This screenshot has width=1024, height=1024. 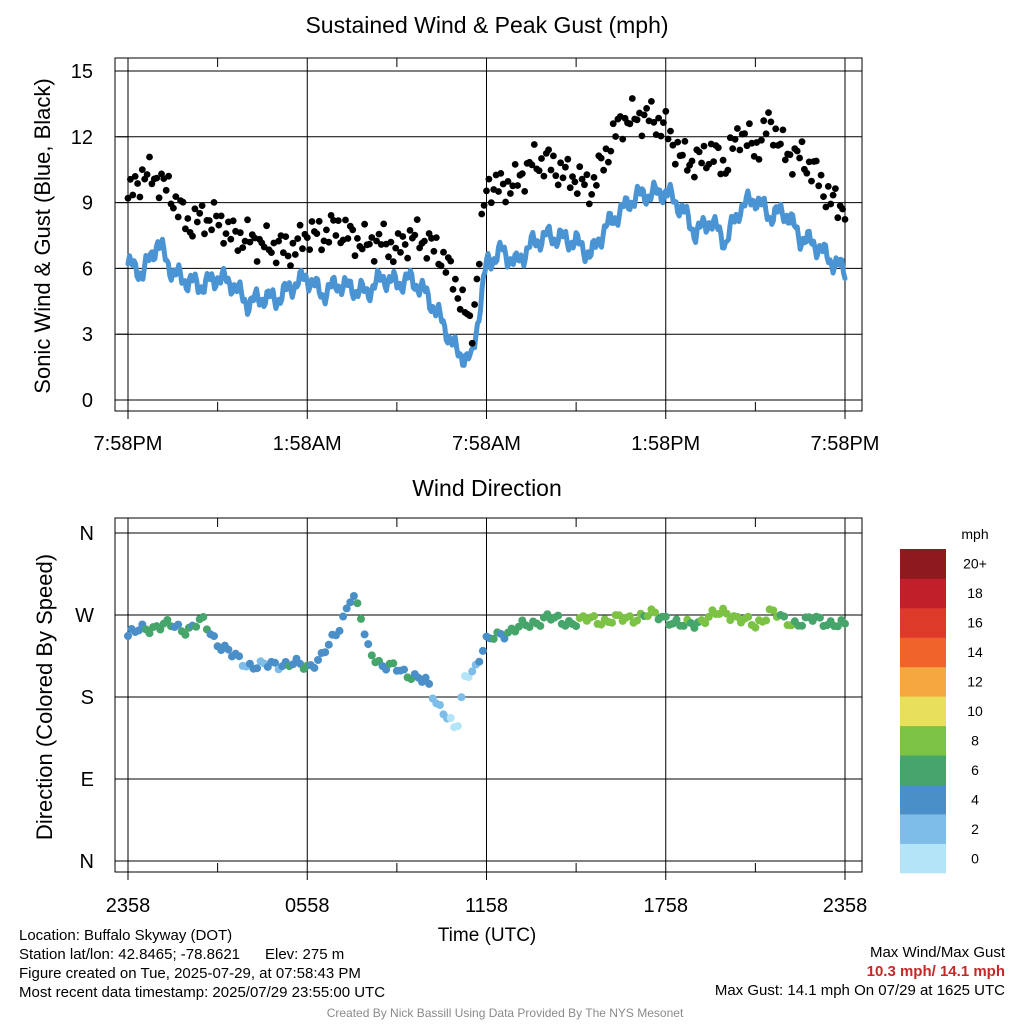 I want to click on colorbar-label: 20+, so click(x=975, y=564).